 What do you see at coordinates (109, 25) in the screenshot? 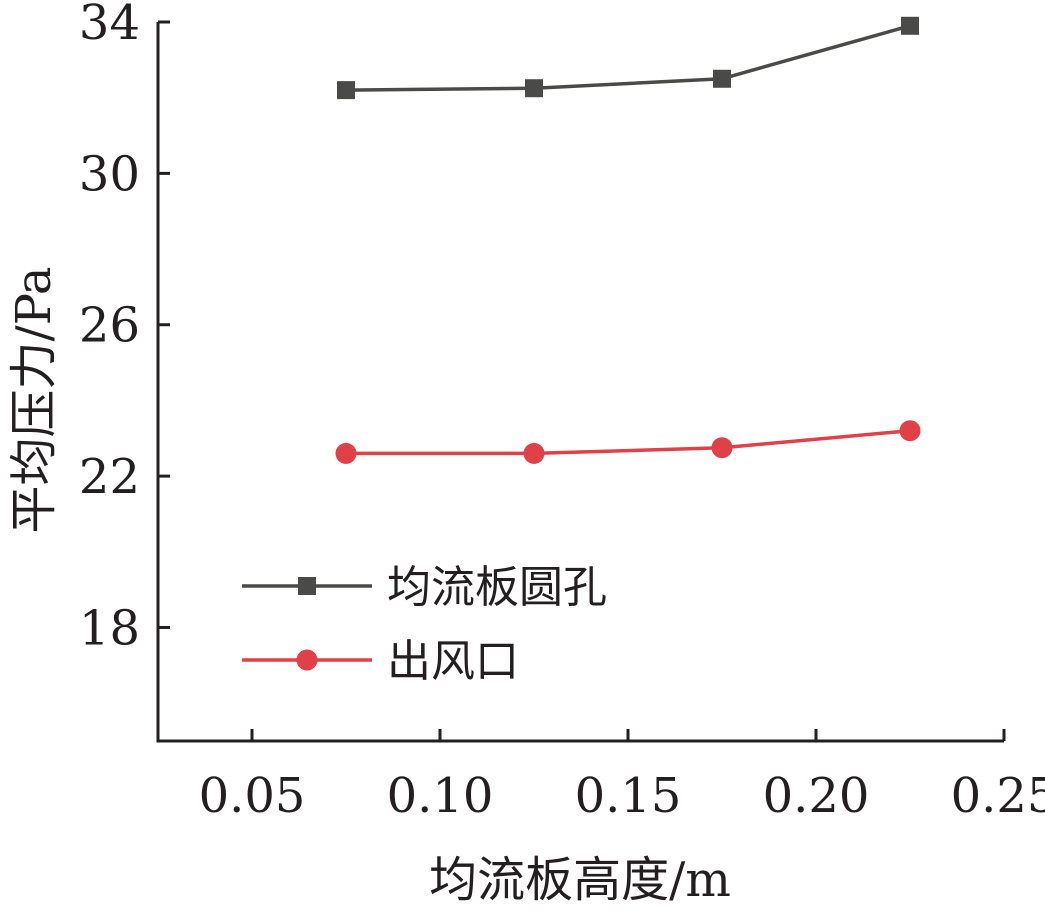
I see `y-tick-label: 34` at bounding box center [109, 25].